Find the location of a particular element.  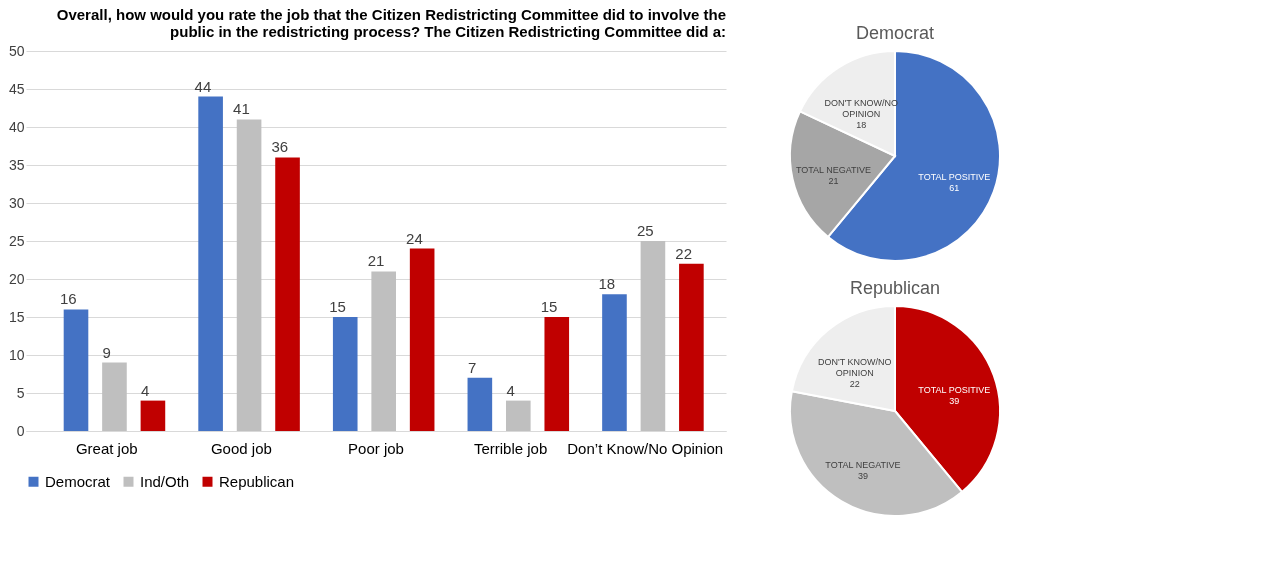

y-tick-label: 15 is located at coordinates (16, 316).